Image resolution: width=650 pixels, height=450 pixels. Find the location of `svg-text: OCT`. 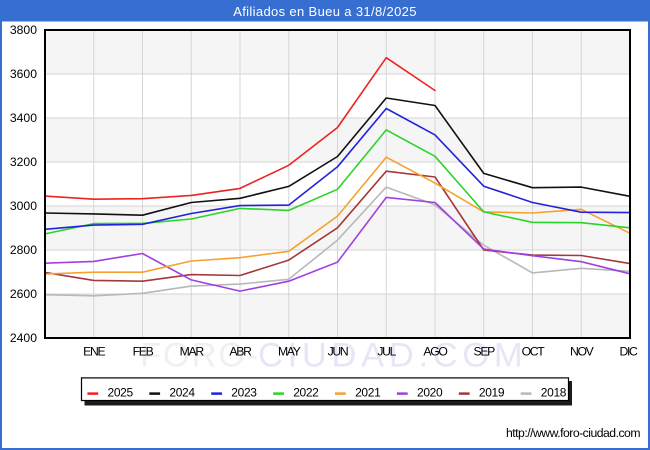

svg-text: OCT is located at coordinates (534, 352).